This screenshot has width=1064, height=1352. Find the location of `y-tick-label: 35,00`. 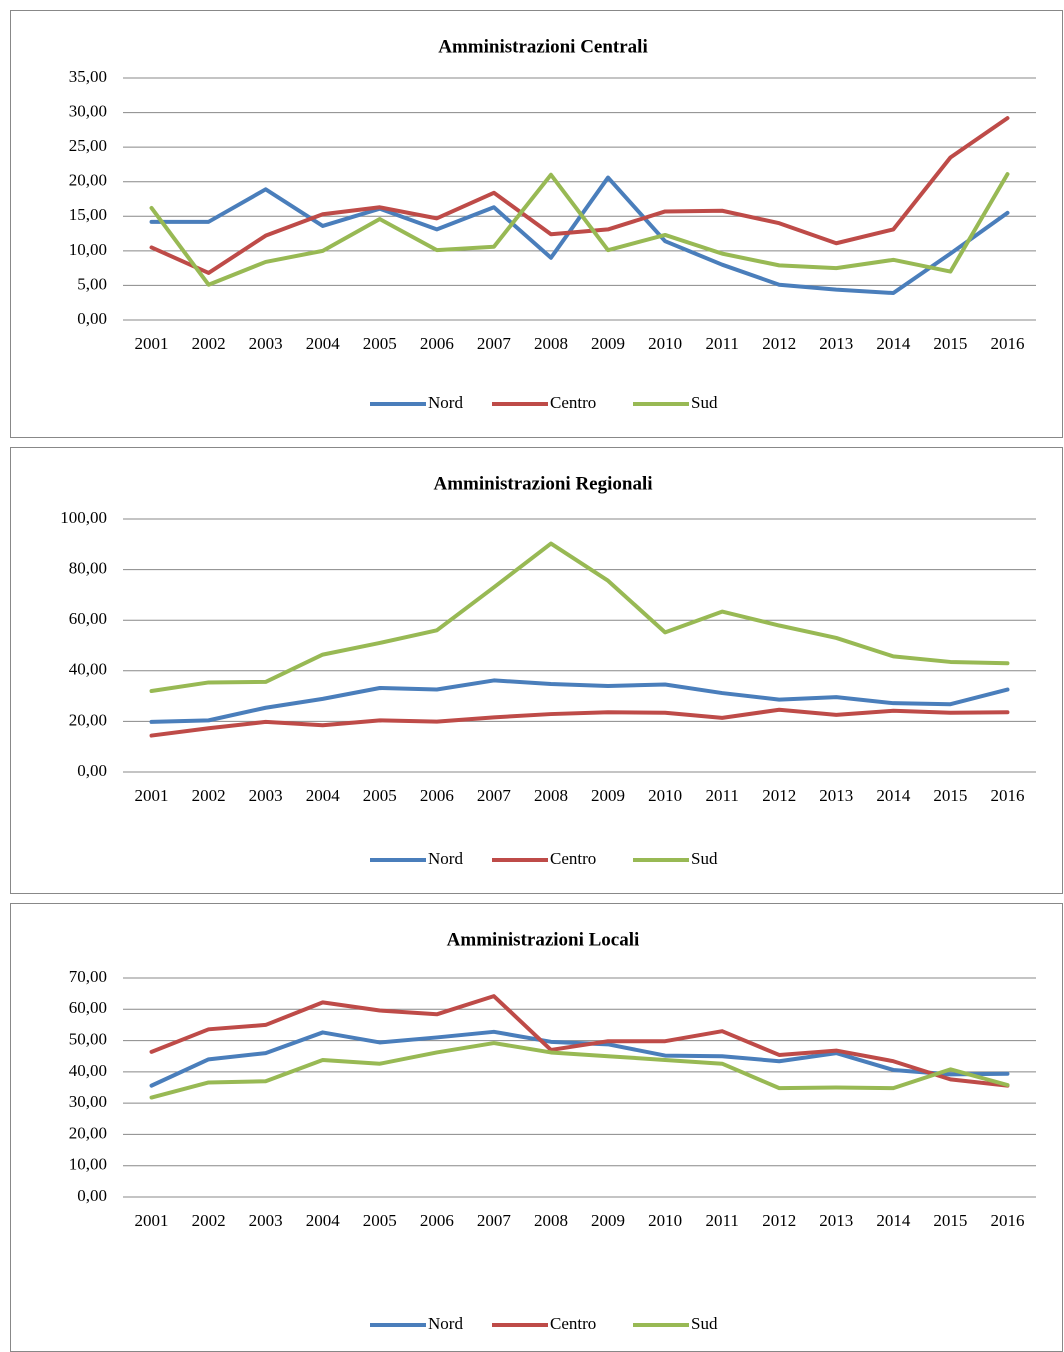

y-tick-label: 35,00 is located at coordinates (88, 76).